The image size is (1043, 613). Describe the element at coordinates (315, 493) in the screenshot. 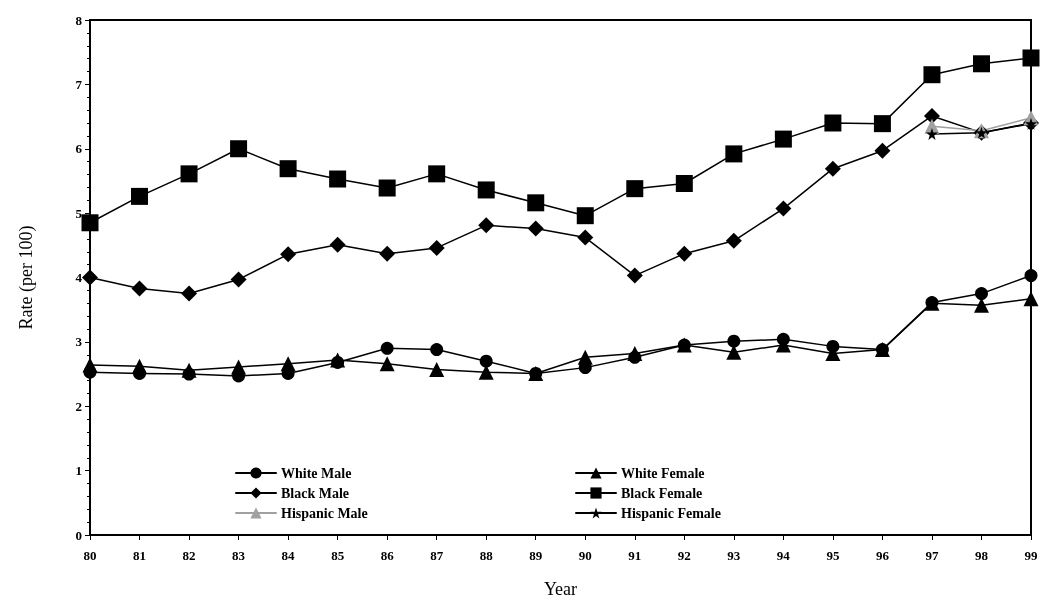

I see `legend-label: Black Male` at that location.